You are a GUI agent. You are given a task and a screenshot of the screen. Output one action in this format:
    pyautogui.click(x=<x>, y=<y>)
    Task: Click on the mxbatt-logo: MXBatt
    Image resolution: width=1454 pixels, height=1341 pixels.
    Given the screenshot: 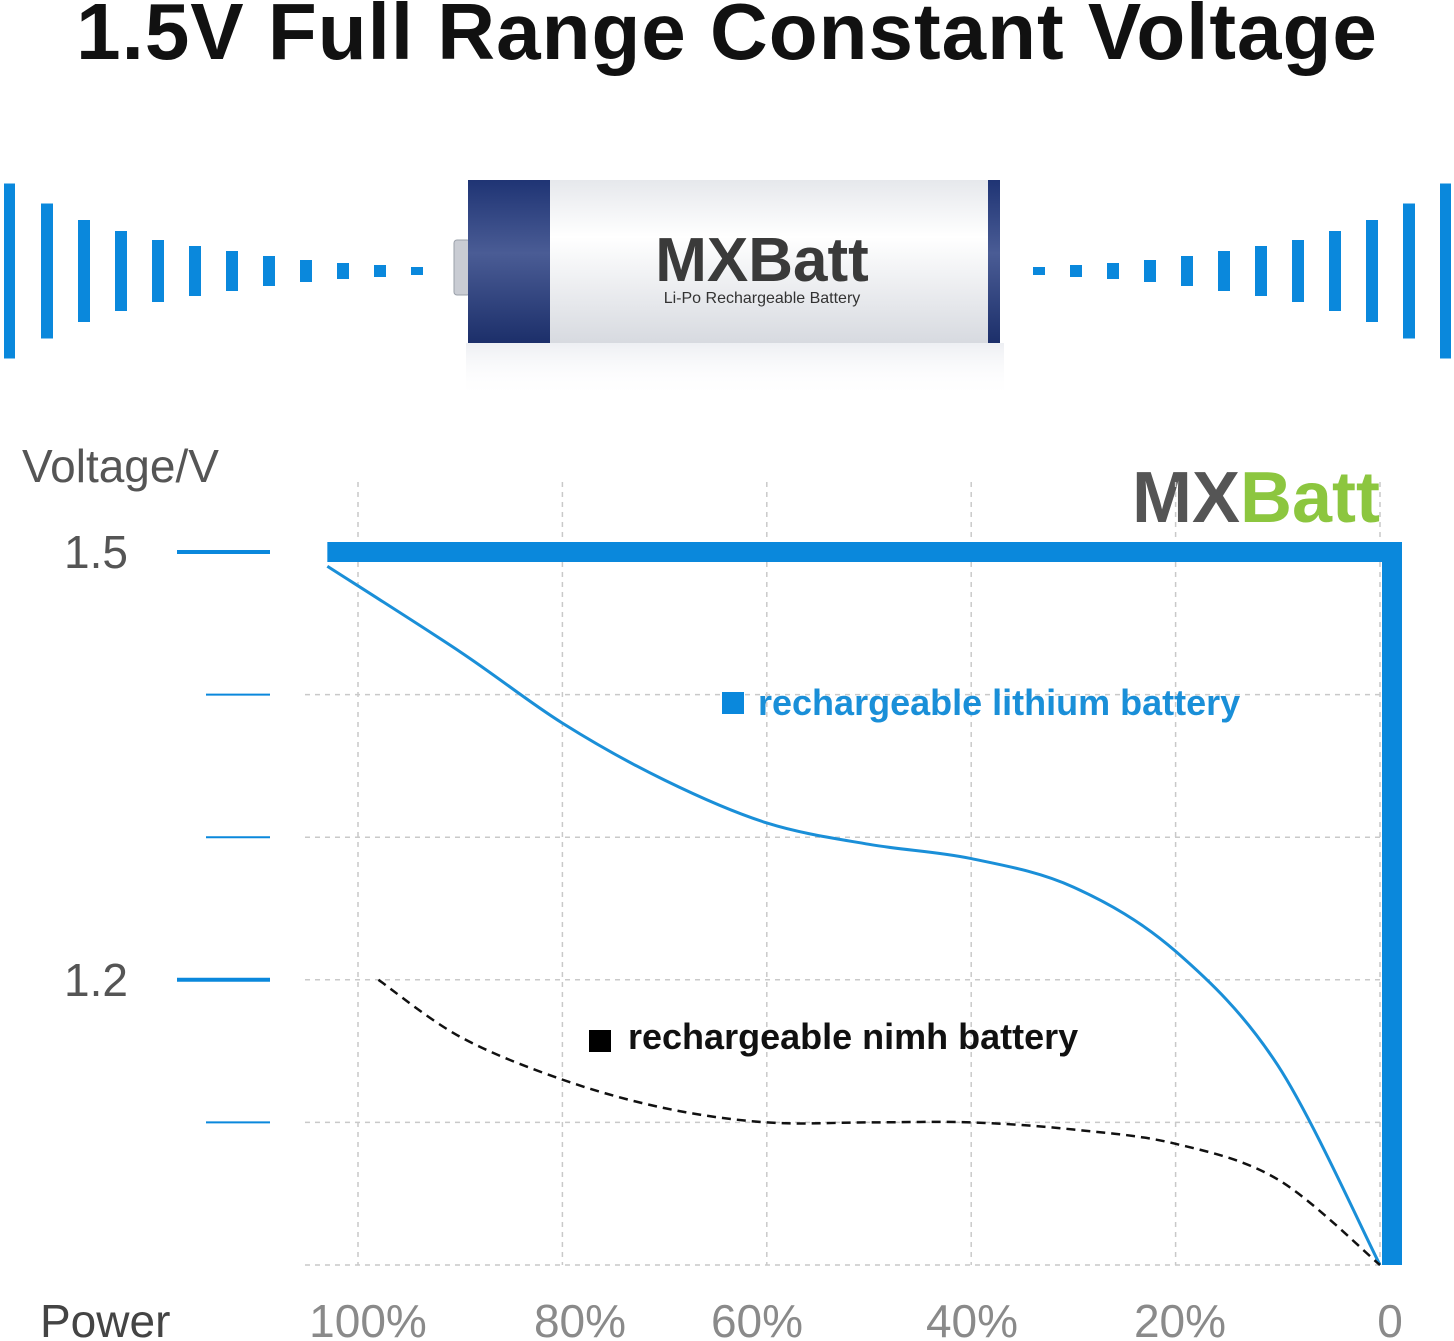 What is the action you would take?
    pyautogui.click(x=1256, y=495)
    